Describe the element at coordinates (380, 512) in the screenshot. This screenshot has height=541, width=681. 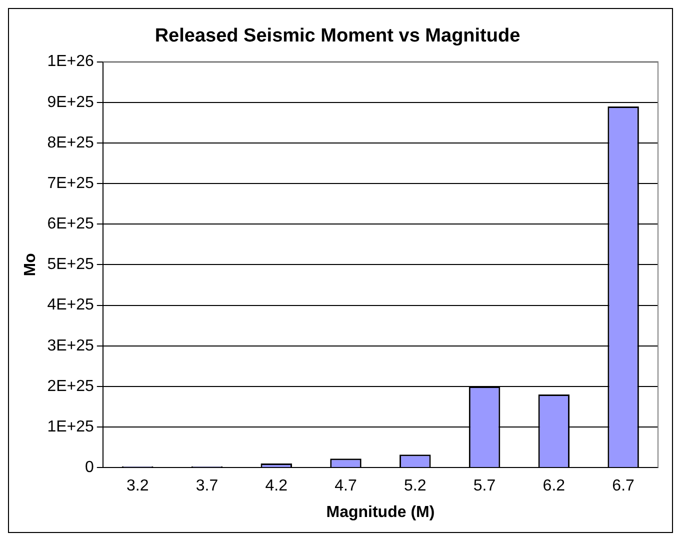
I see `x-axis-title: Magnitude (M)` at that location.